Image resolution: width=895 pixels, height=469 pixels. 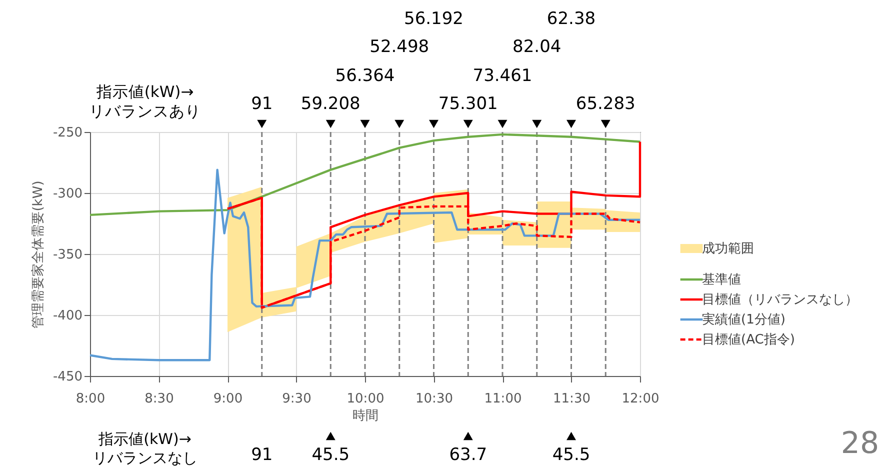 I want to click on x-tick-label: 11:00, so click(x=503, y=399).